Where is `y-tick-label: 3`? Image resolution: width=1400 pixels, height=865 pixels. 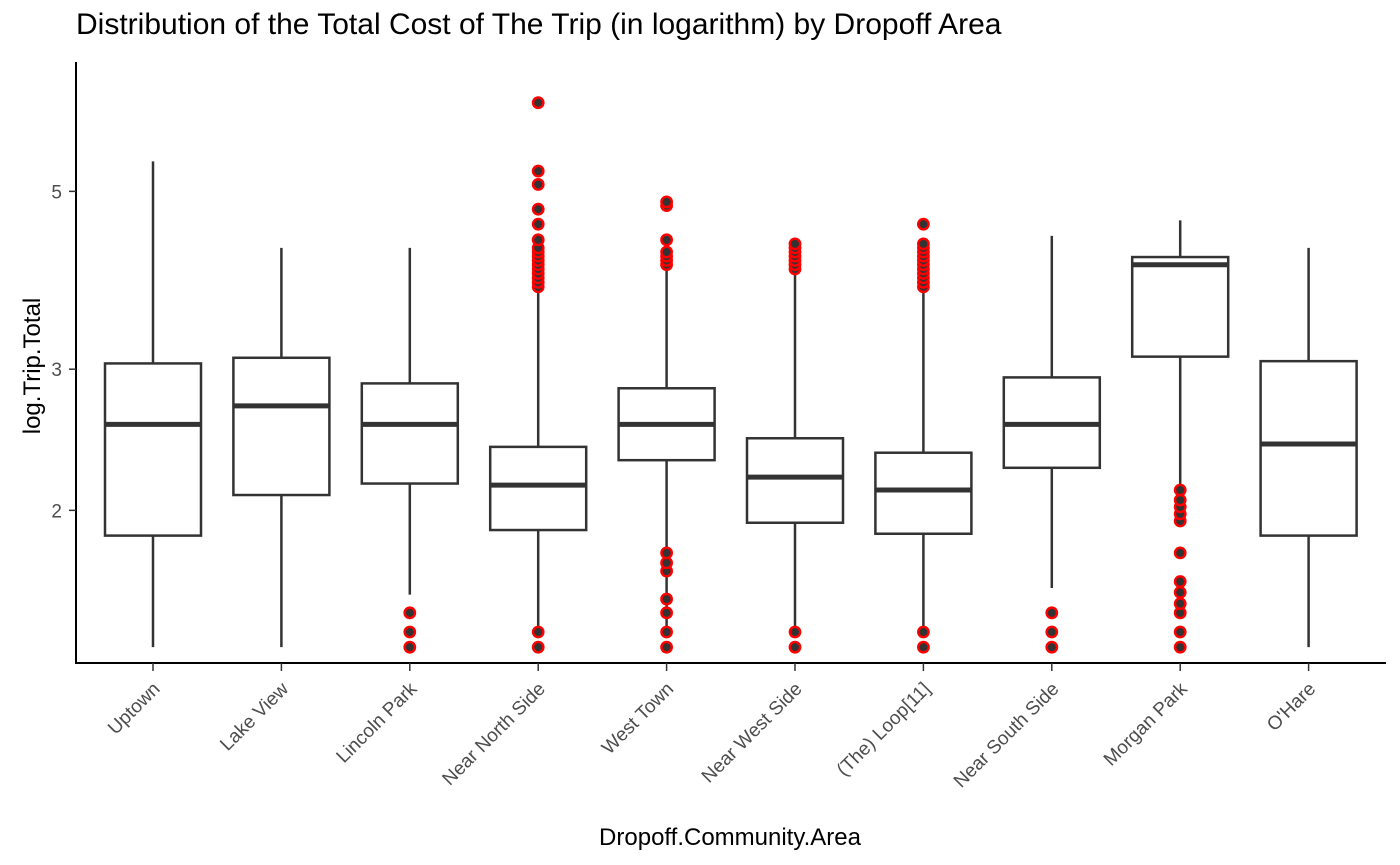 y-tick-label: 3 is located at coordinates (56, 370).